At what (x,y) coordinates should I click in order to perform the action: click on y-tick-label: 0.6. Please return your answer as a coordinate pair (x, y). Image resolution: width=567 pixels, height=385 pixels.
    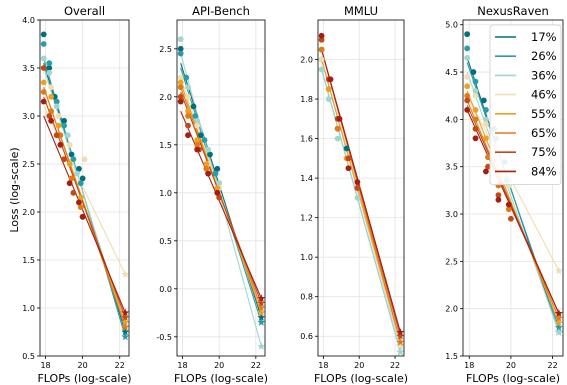
    Looking at the image, I should click on (306, 336).